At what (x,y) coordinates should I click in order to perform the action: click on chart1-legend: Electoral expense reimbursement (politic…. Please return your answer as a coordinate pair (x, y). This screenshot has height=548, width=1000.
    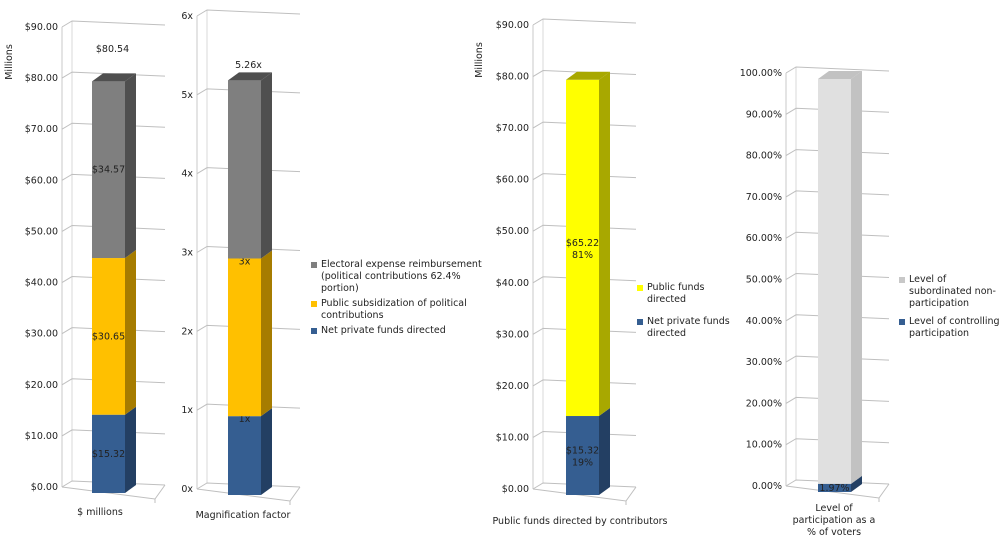
    Looking at the image, I should click on (401, 299).